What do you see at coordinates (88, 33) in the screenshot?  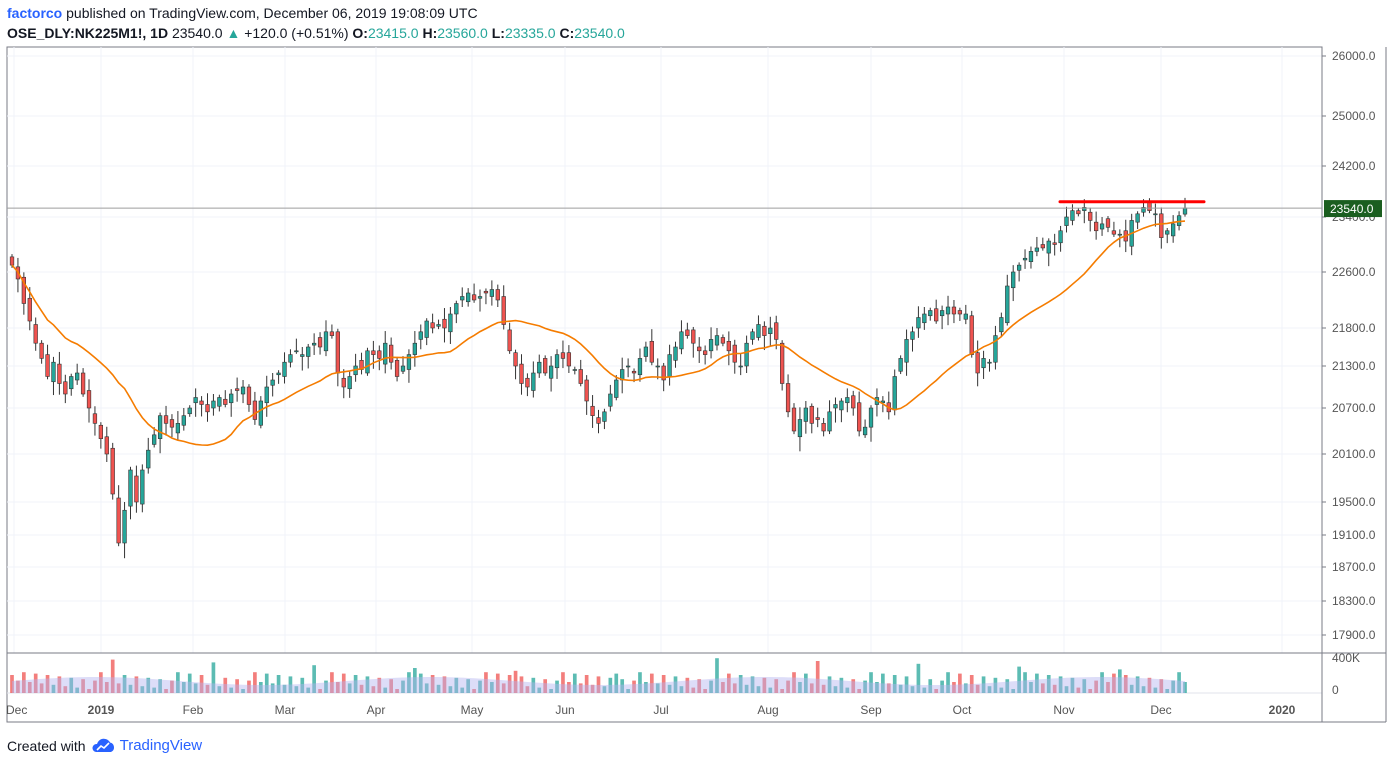 I see `symbol-label: OSE_DLY:NK225M1!, 1D` at bounding box center [88, 33].